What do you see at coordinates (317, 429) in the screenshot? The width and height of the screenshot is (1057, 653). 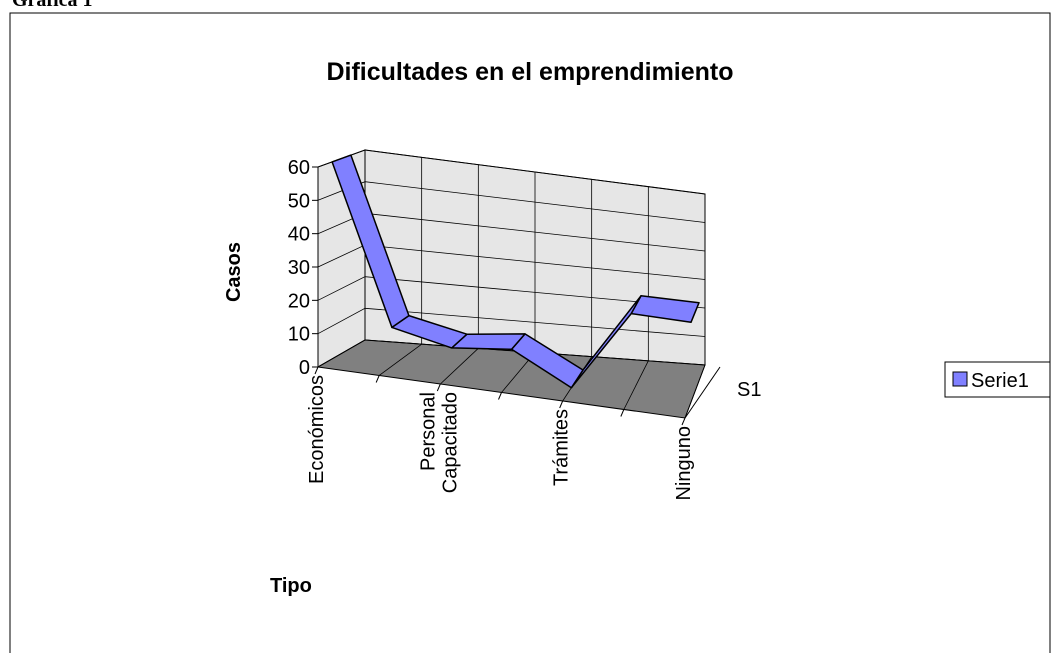 I see `x-tick-label: Económicos` at bounding box center [317, 429].